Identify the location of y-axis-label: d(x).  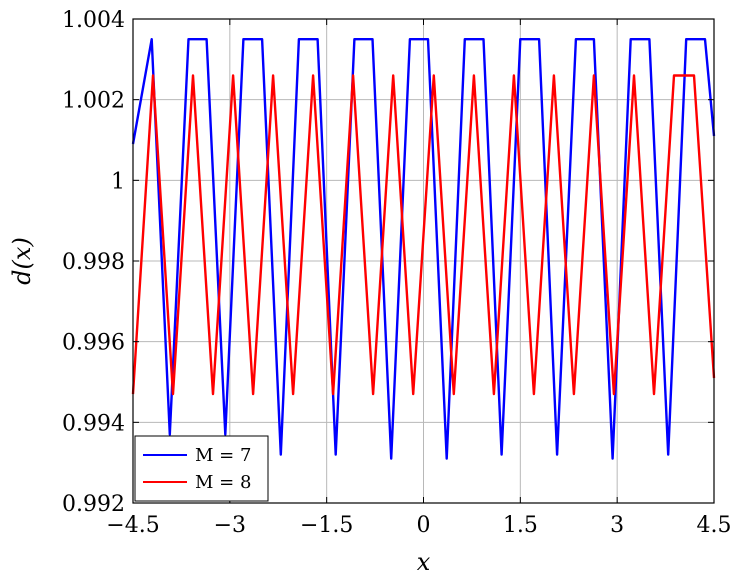
(22, 261).